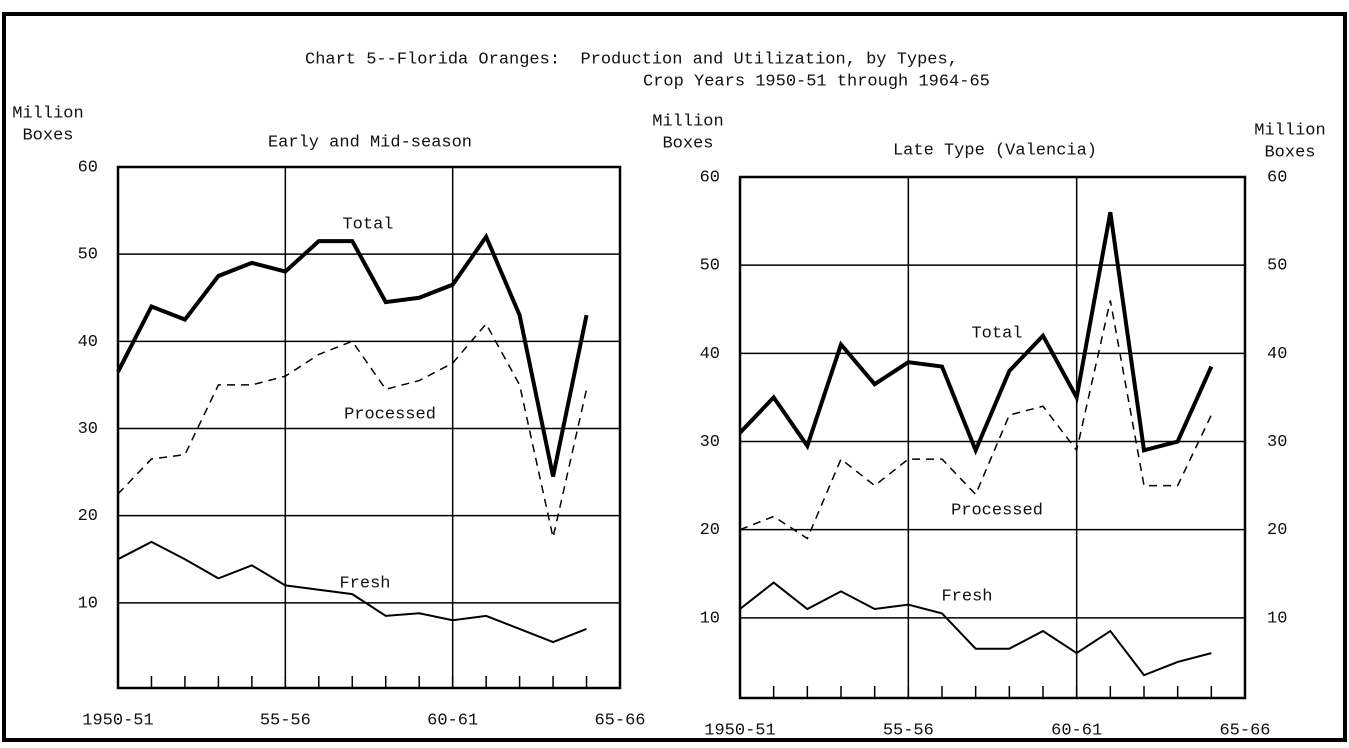 Image resolution: width=1349 pixels, height=748 pixels. Describe the element at coordinates (816, 81) in the screenshot. I see `chart-subtitle: Crop Years 1950-51 through 1964-65` at that location.